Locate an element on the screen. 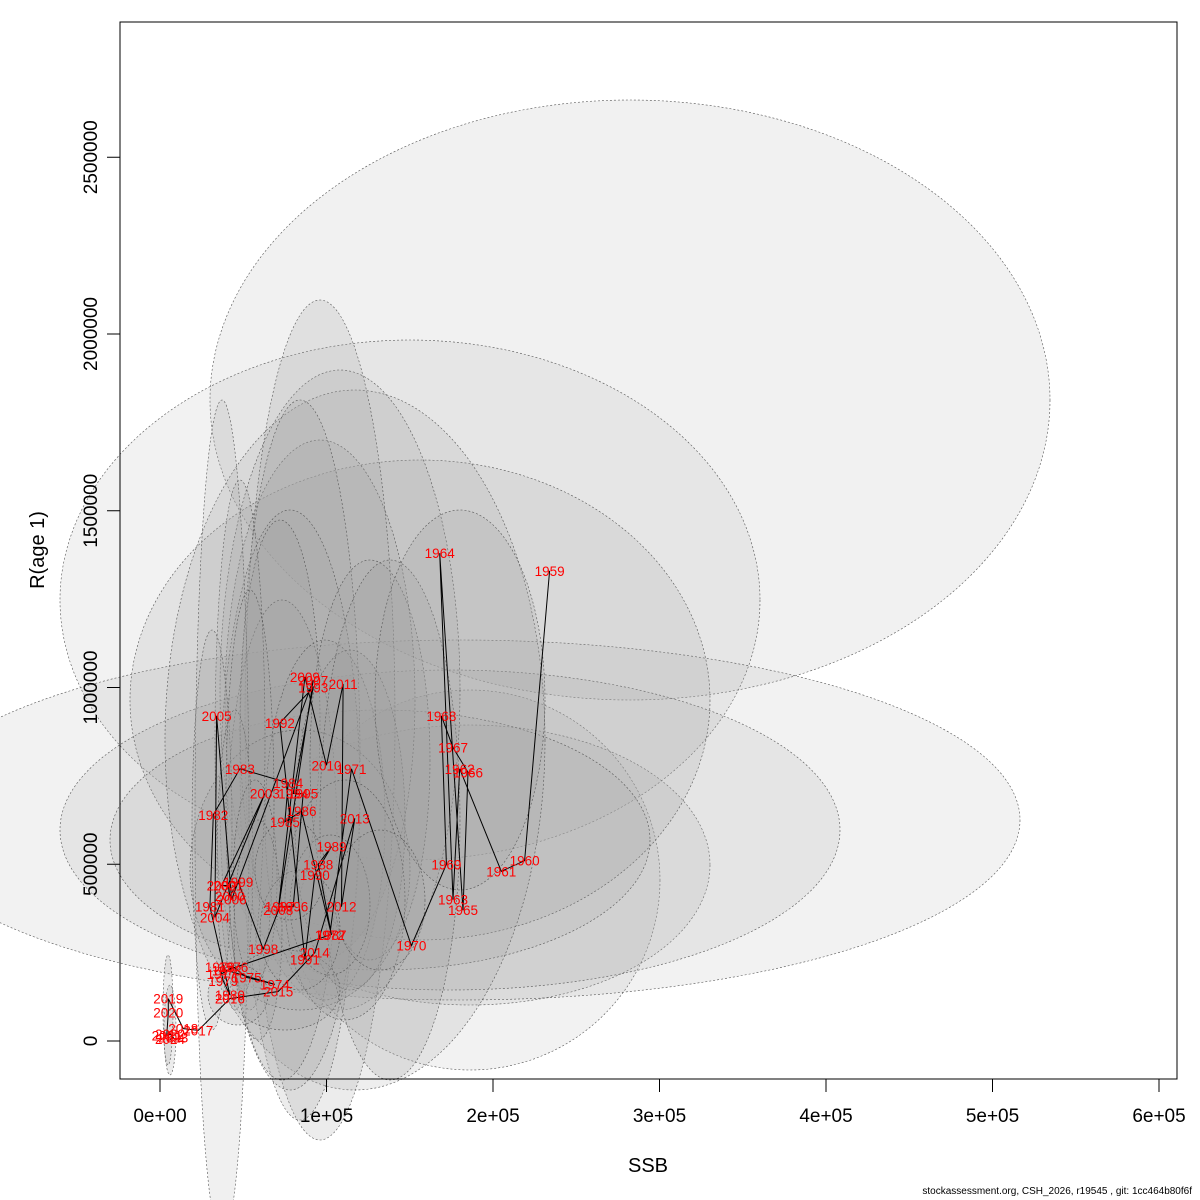 This screenshot has width=1200, height=1200. year-label-2016: 2016 is located at coordinates (230, 999).